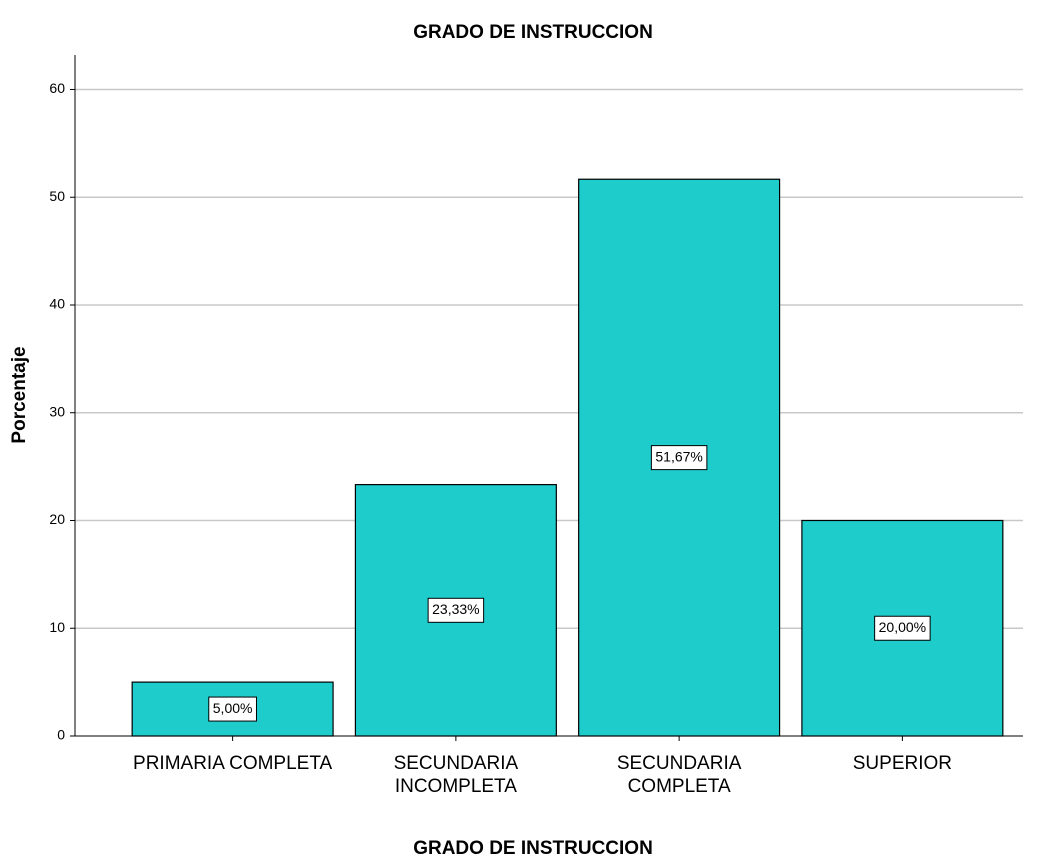 Image resolution: width=1052 pixels, height=861 pixels. I want to click on x-tick-label: SECUNDARIA INCOMPLETA, so click(456, 775).